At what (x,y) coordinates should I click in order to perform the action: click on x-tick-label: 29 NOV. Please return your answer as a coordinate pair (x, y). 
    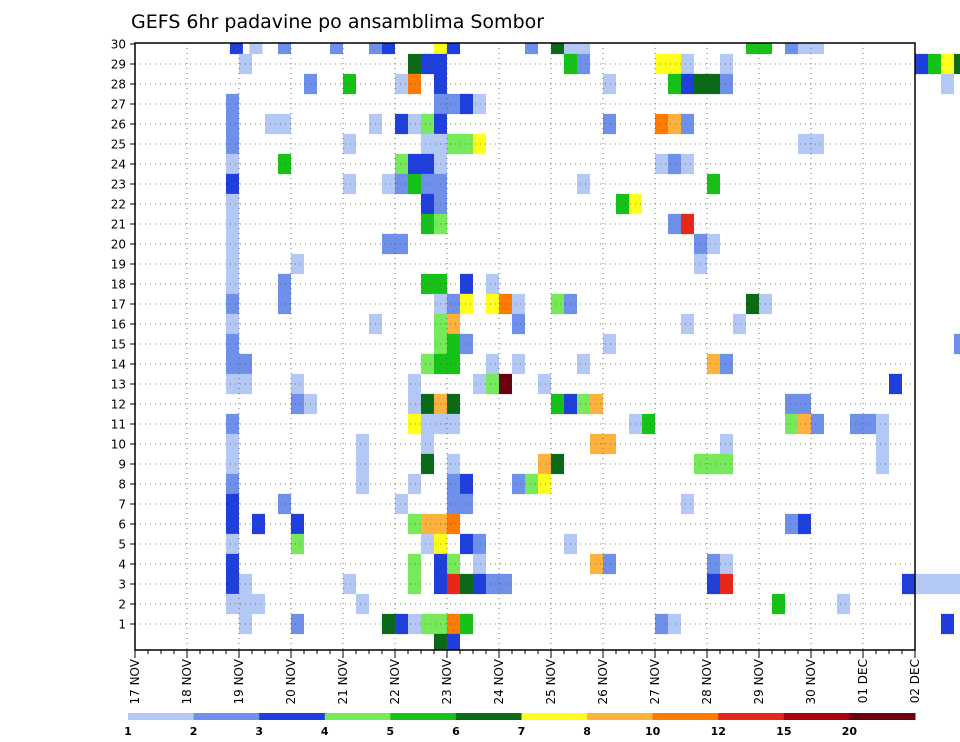
    Looking at the image, I should click on (759, 681).